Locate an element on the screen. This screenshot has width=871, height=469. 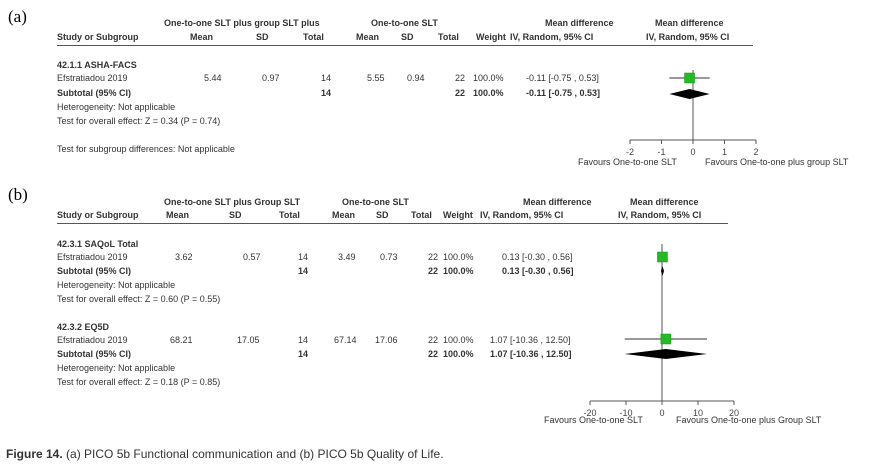
study-ci: -0.11 [-0.75 , 0.53] is located at coordinates (562, 78).